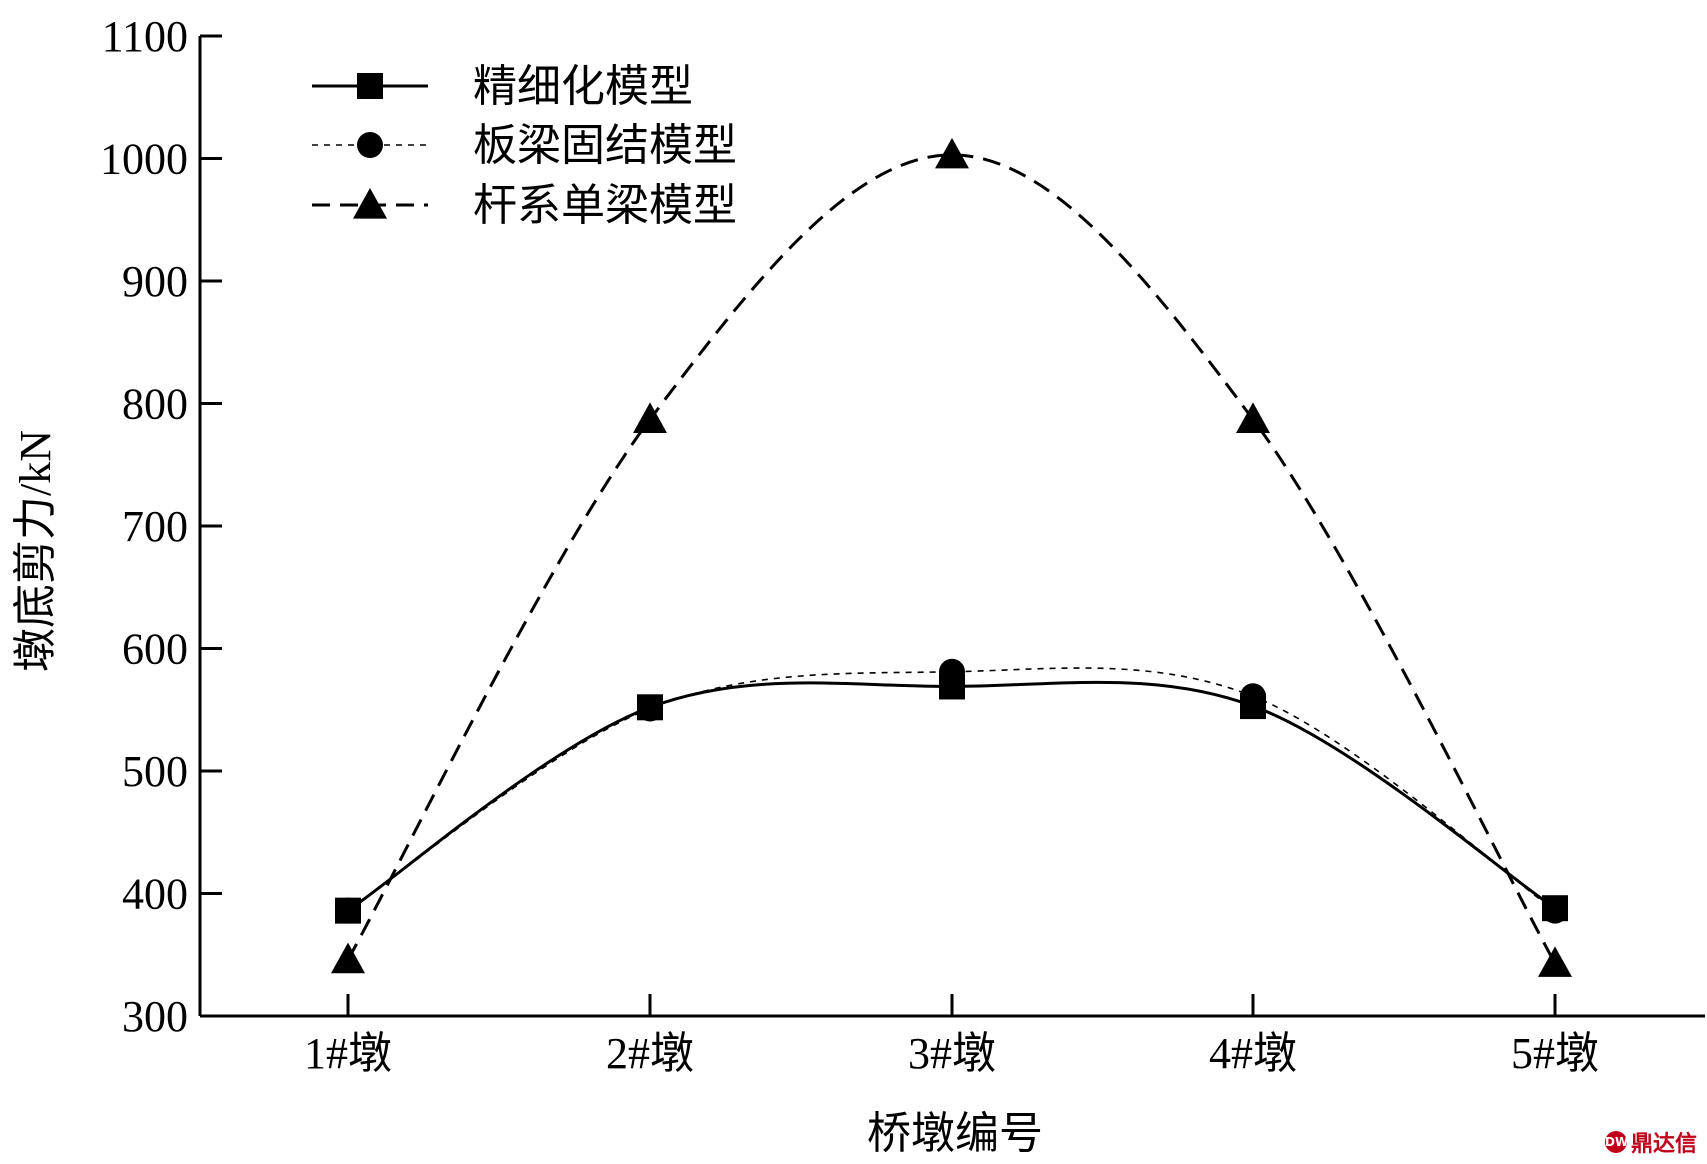 The height and width of the screenshot is (1164, 1707). I want to click on y-tick-label: 900, so click(155, 281).